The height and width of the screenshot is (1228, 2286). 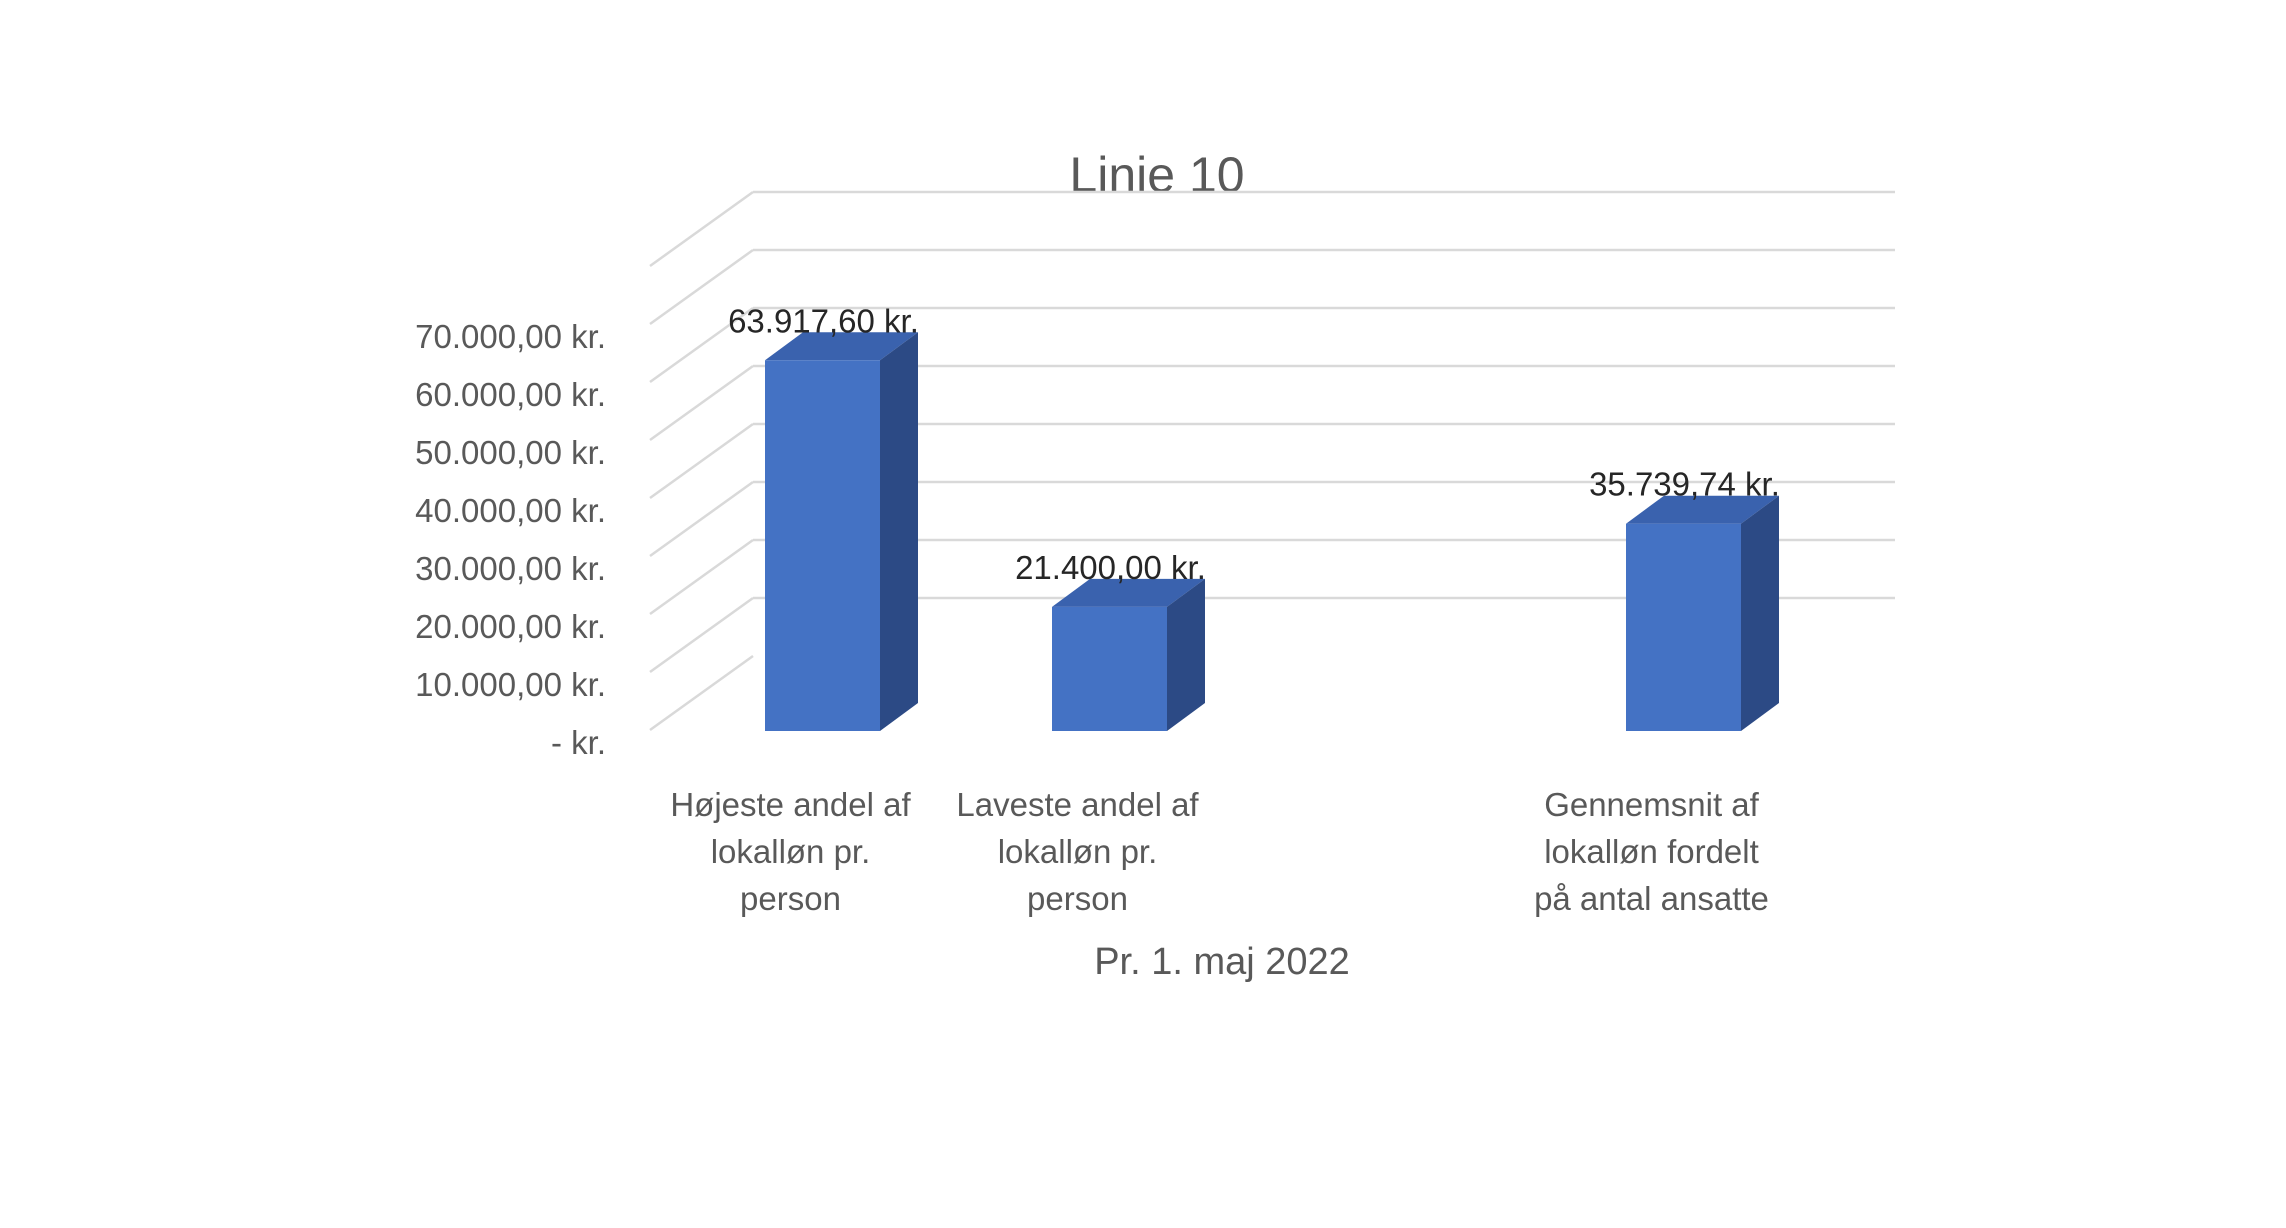 I want to click on y-tick-label: 50.000,00 kr., so click(x=510, y=452).